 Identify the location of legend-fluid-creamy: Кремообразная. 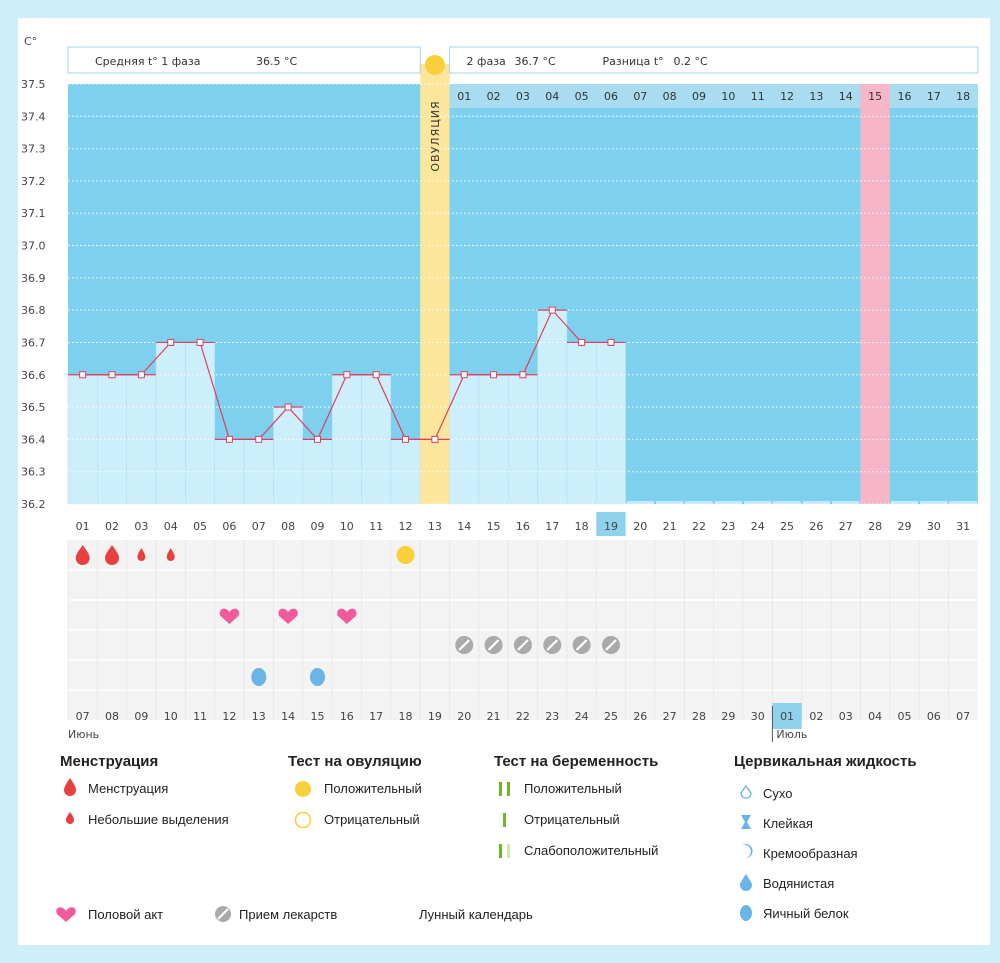
(810, 853).